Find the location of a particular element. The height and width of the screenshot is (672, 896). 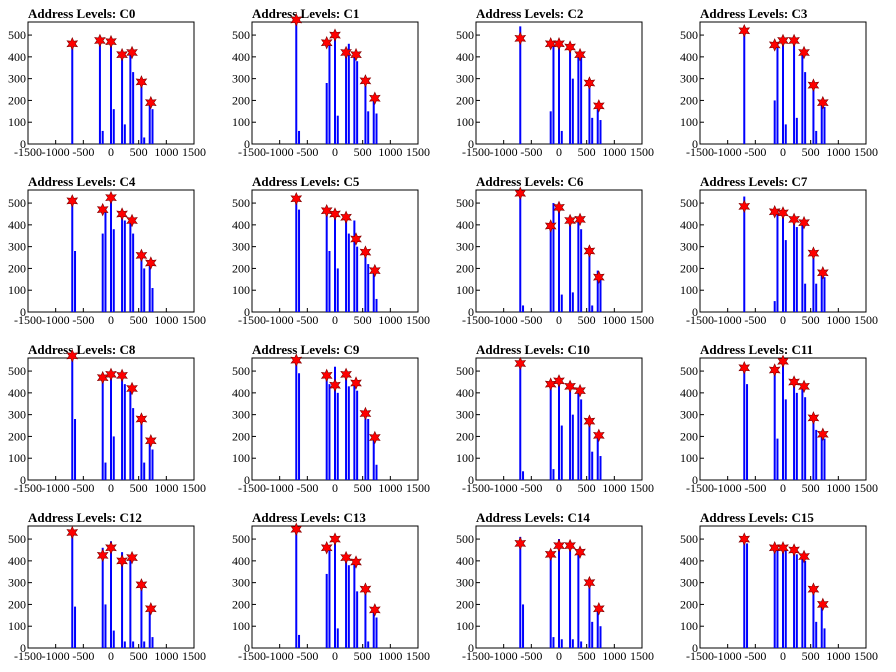

y-tick-label: 100 is located at coordinates (689, 122).